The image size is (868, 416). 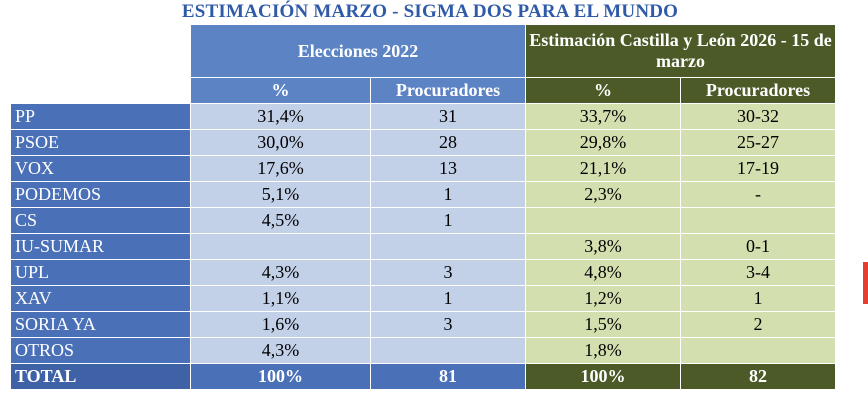 I want to click on seats-2022-cell: 31, so click(x=448, y=116).